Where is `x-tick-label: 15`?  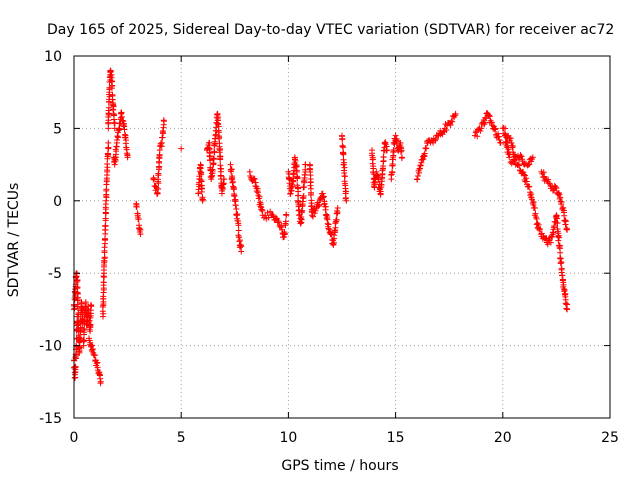 x-tick-label: 15 is located at coordinates (396, 438).